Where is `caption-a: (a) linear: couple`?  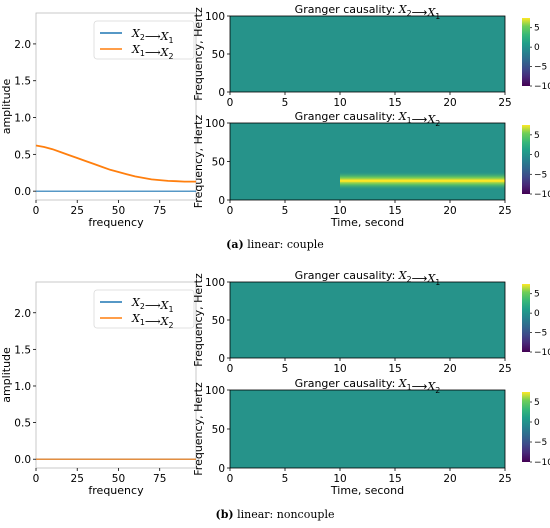
caption-a: (a) linear: couple is located at coordinates (275, 244).